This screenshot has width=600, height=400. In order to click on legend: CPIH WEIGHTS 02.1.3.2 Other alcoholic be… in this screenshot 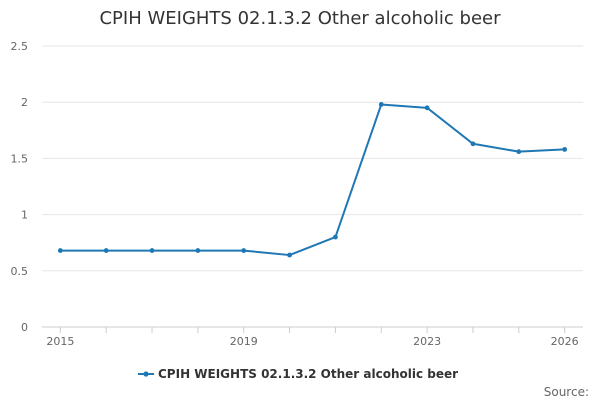, I will do `click(298, 374)`.